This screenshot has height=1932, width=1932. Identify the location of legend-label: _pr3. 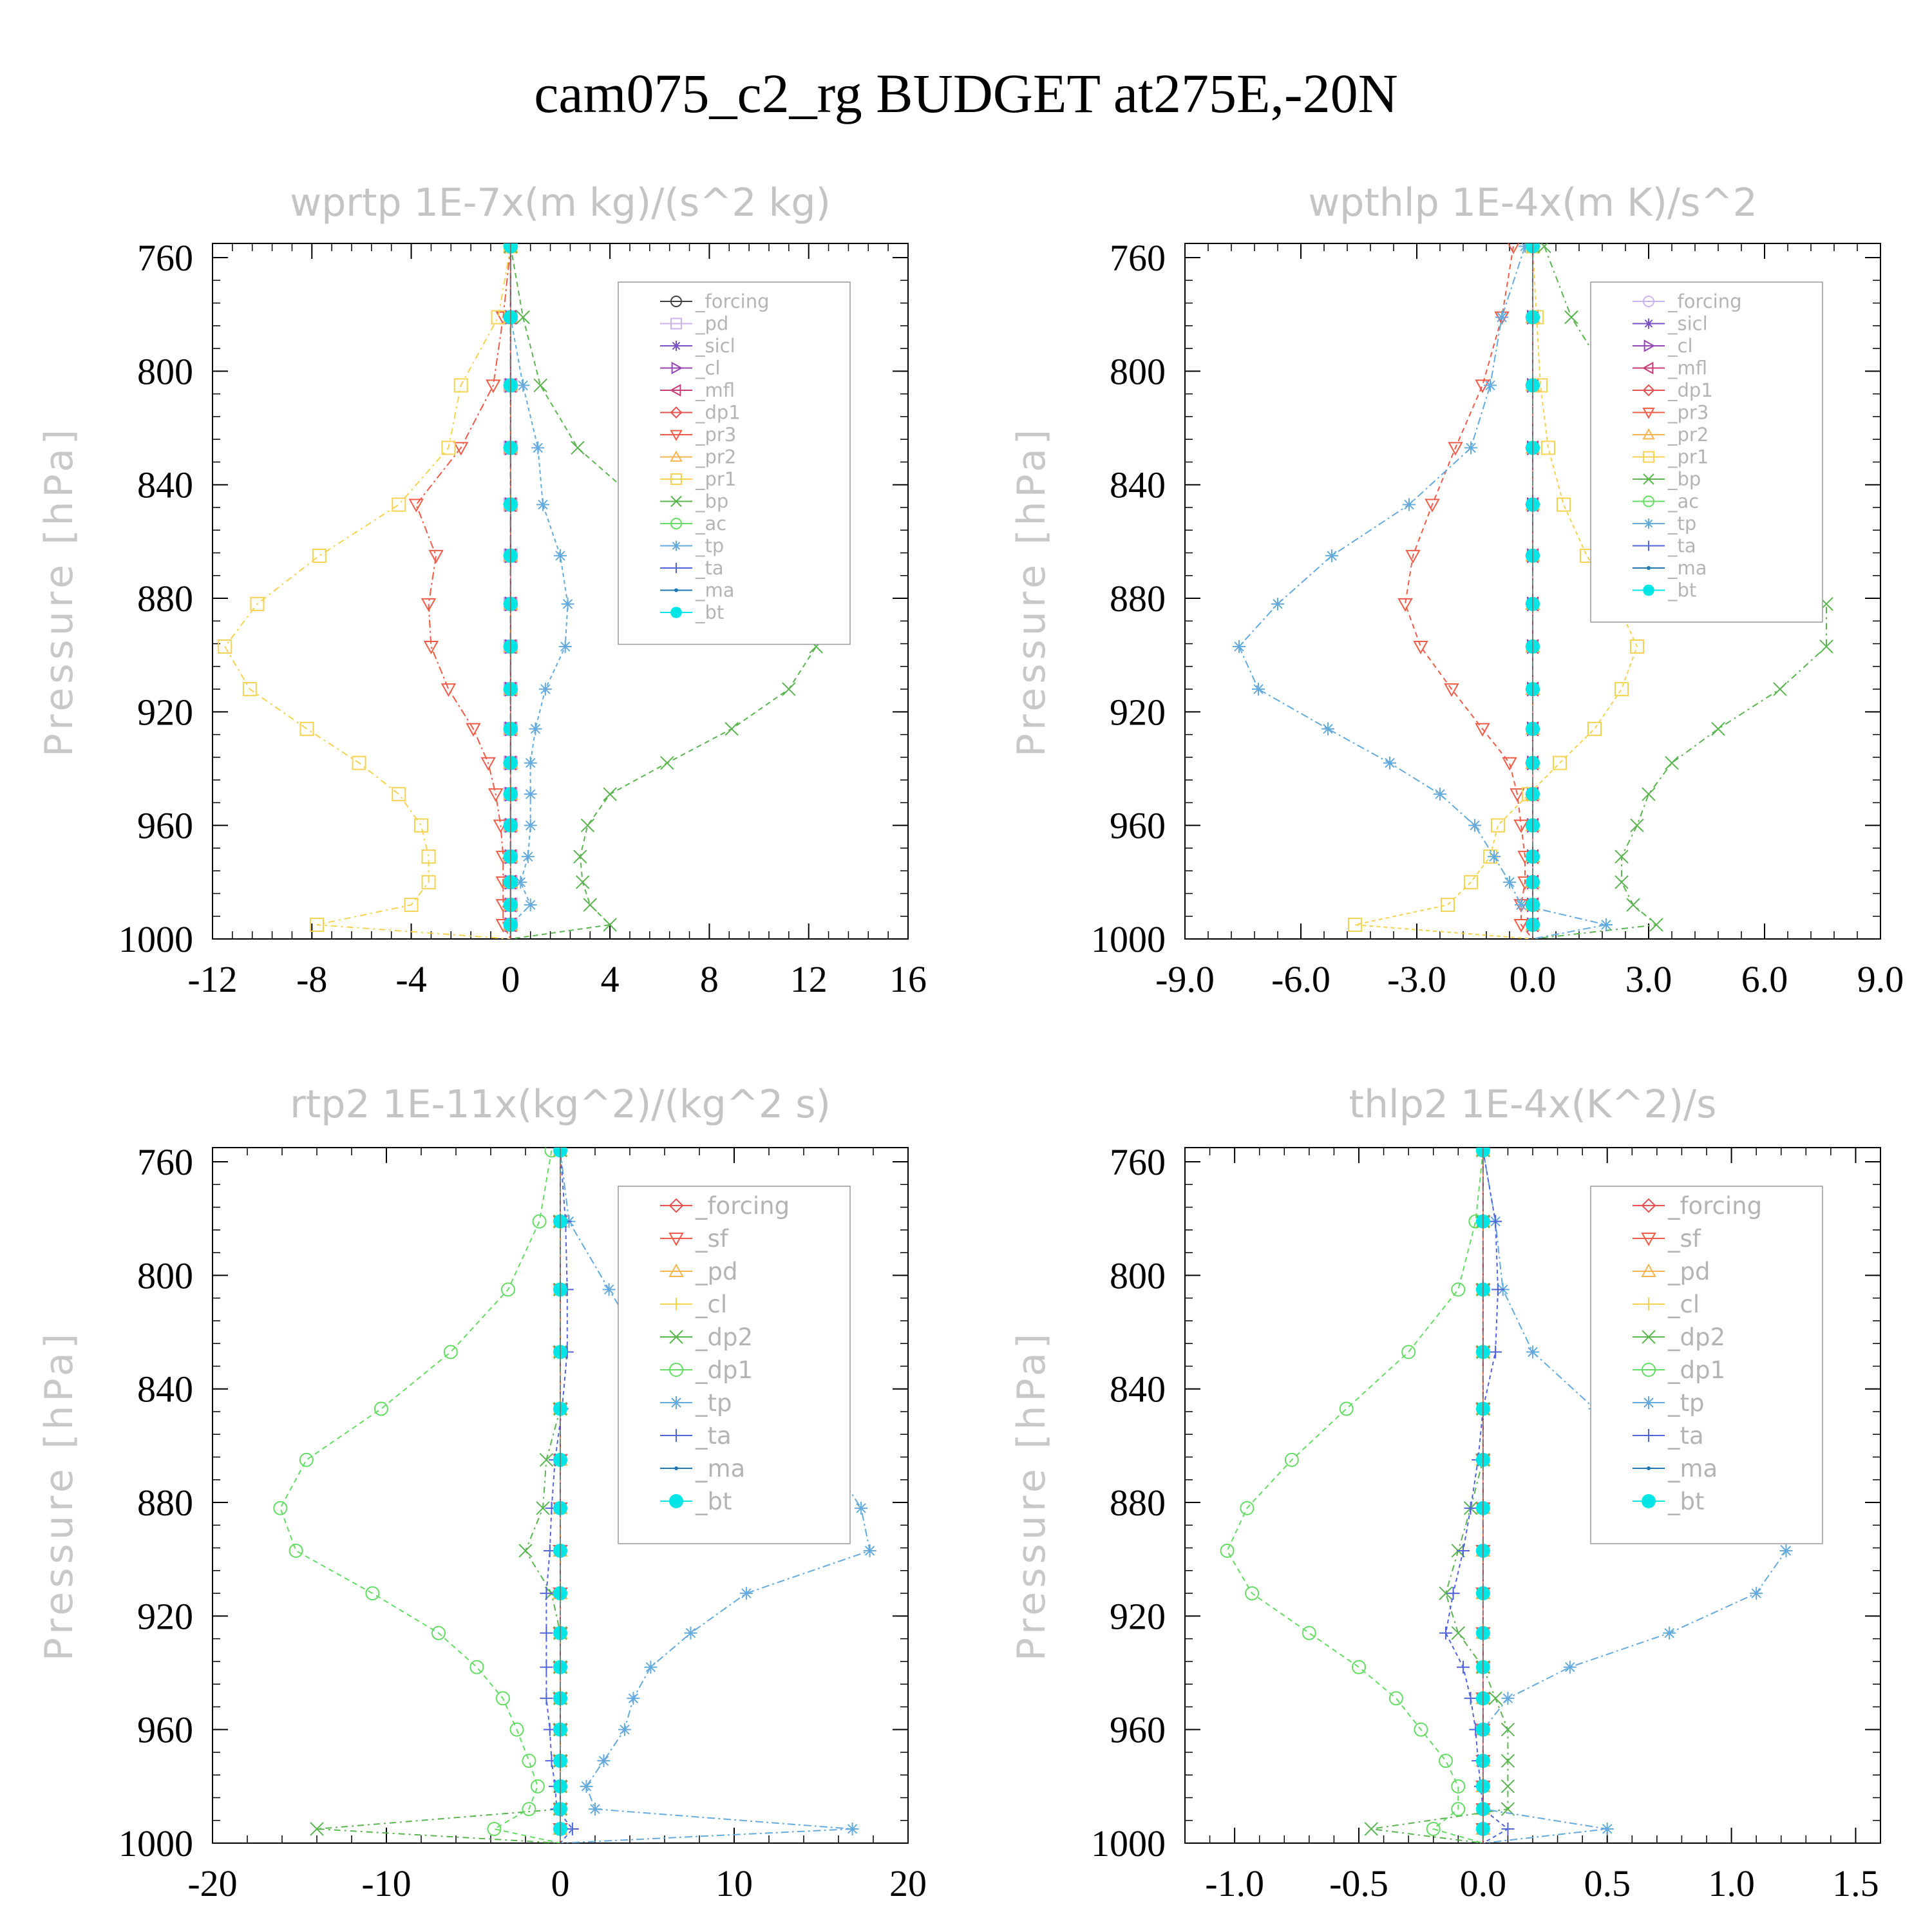
(716, 435).